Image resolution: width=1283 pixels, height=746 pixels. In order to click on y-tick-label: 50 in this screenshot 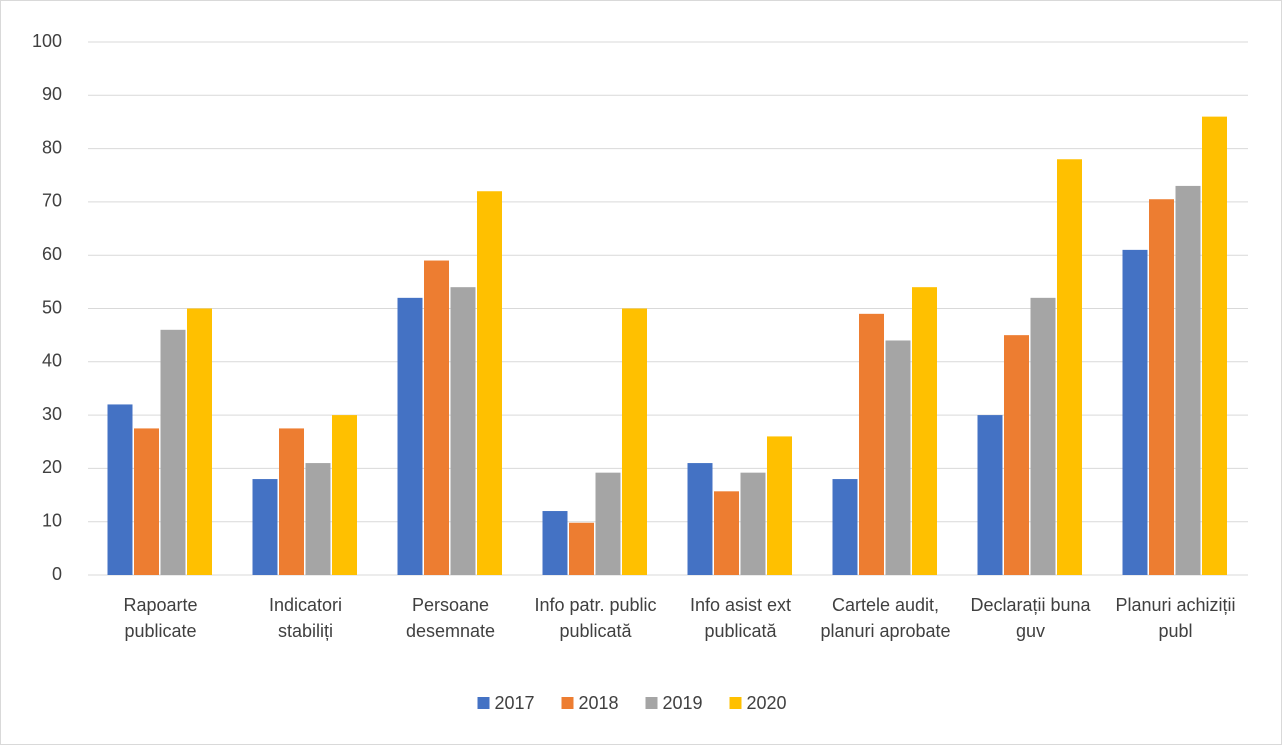, I will do `click(52, 307)`.